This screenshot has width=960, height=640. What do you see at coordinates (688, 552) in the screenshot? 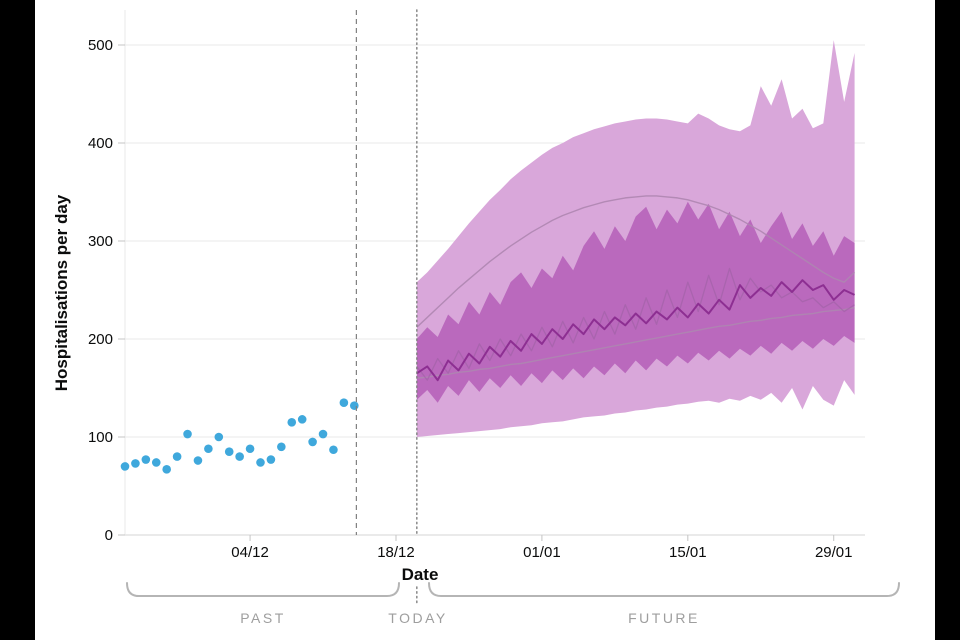
I see `x-tick-label: 15/01` at bounding box center [688, 552].